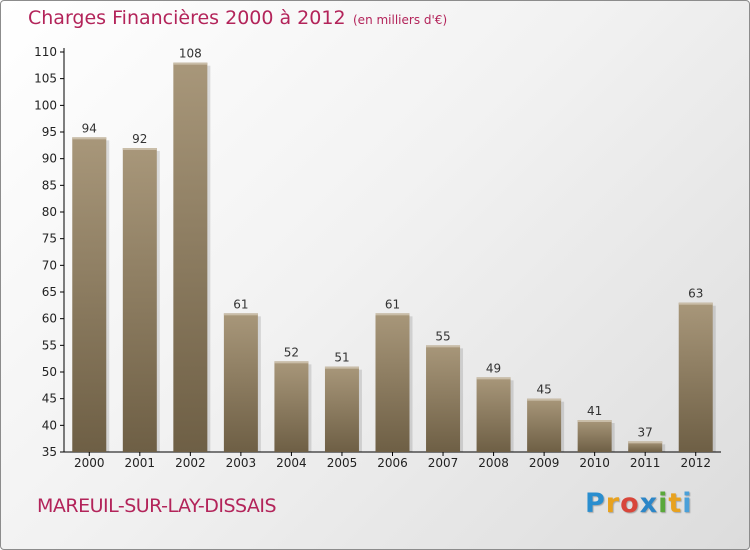  Describe the element at coordinates (595, 503) in the screenshot. I see `logo-letter: P` at that location.